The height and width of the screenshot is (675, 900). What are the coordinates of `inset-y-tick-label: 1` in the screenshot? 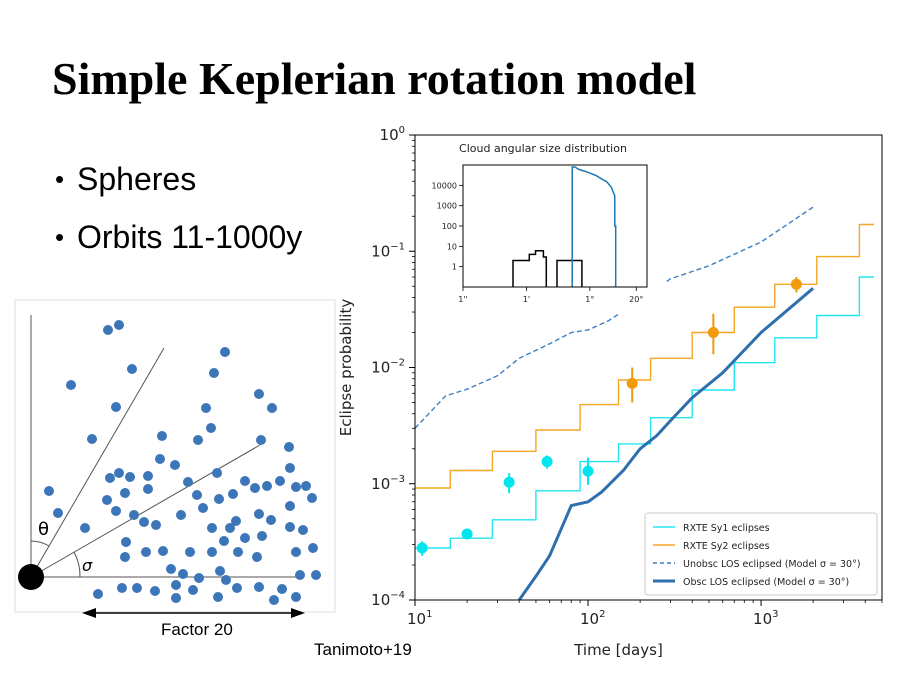 It's located at (454, 267).